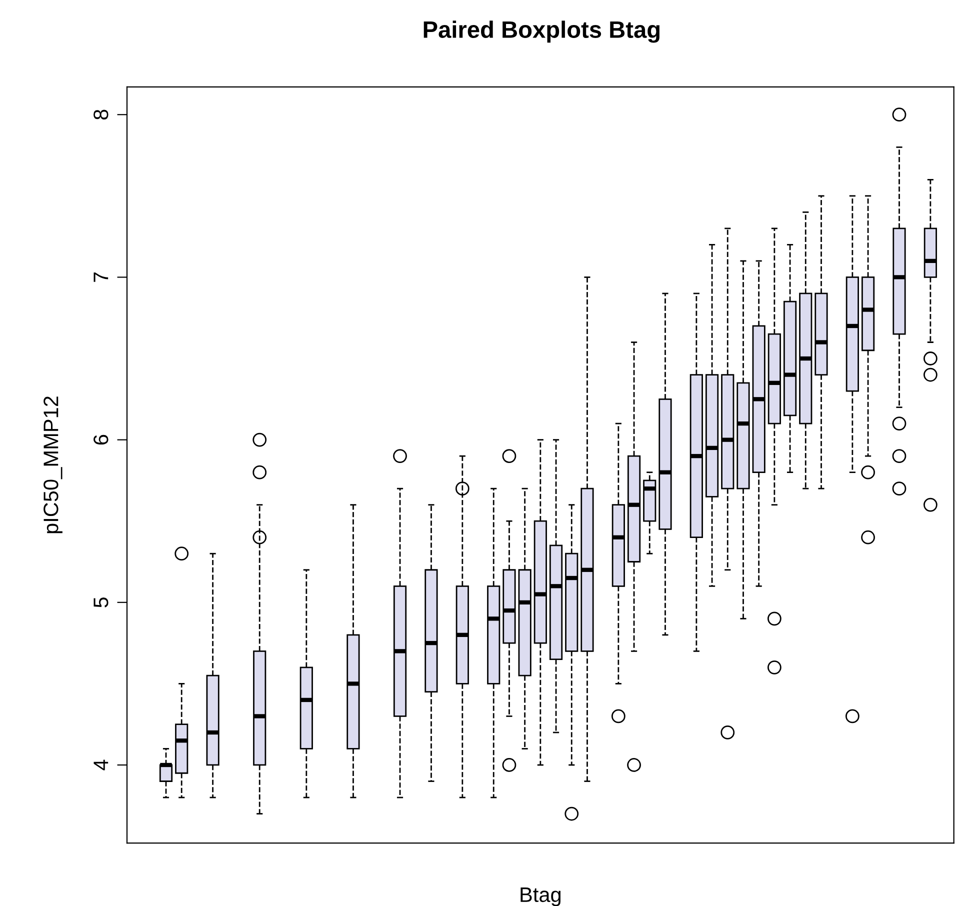  What do you see at coordinates (101, 765) in the screenshot?
I see `y-tick-label: 4` at bounding box center [101, 765].